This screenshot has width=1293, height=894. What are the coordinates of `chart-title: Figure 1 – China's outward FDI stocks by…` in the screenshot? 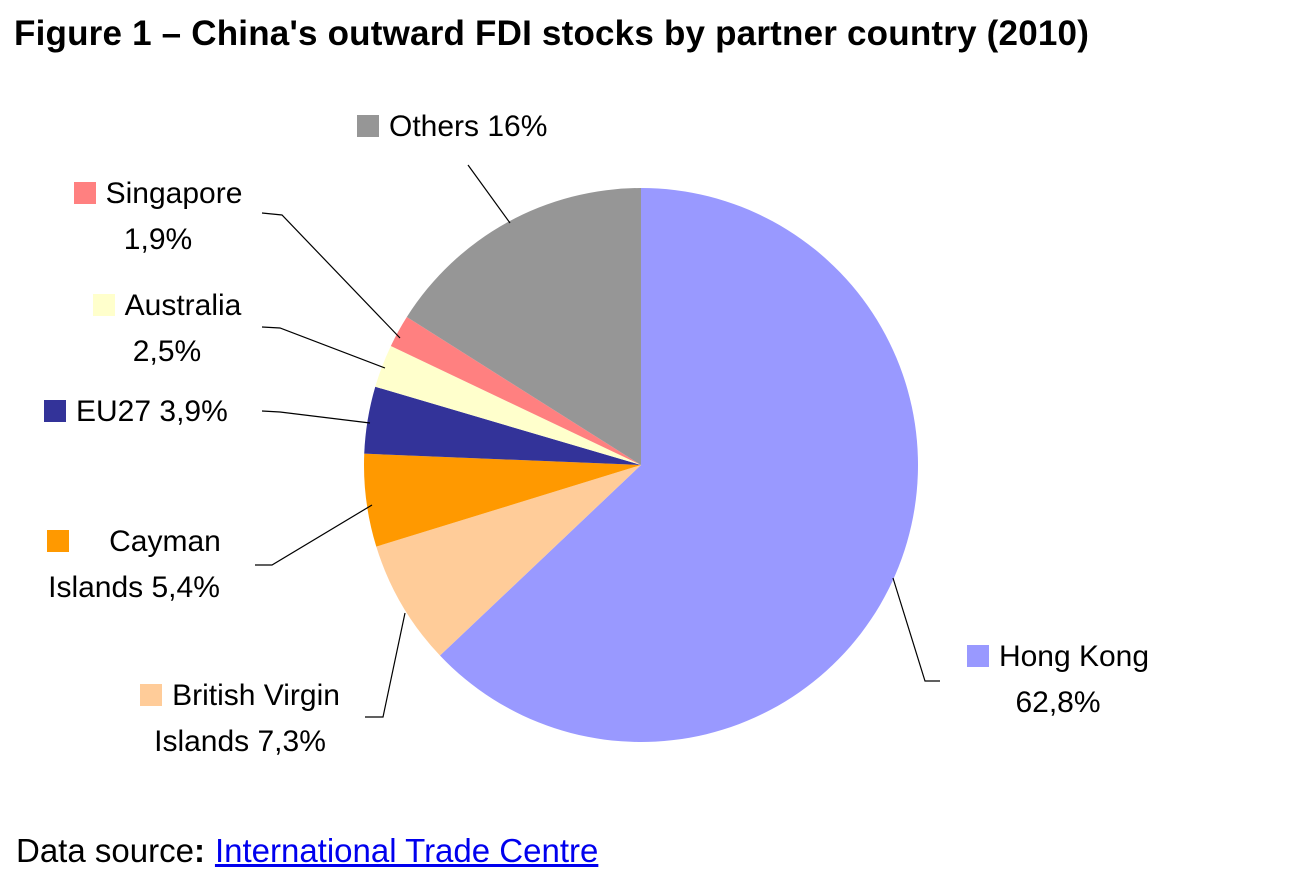 It's located at (552, 33).